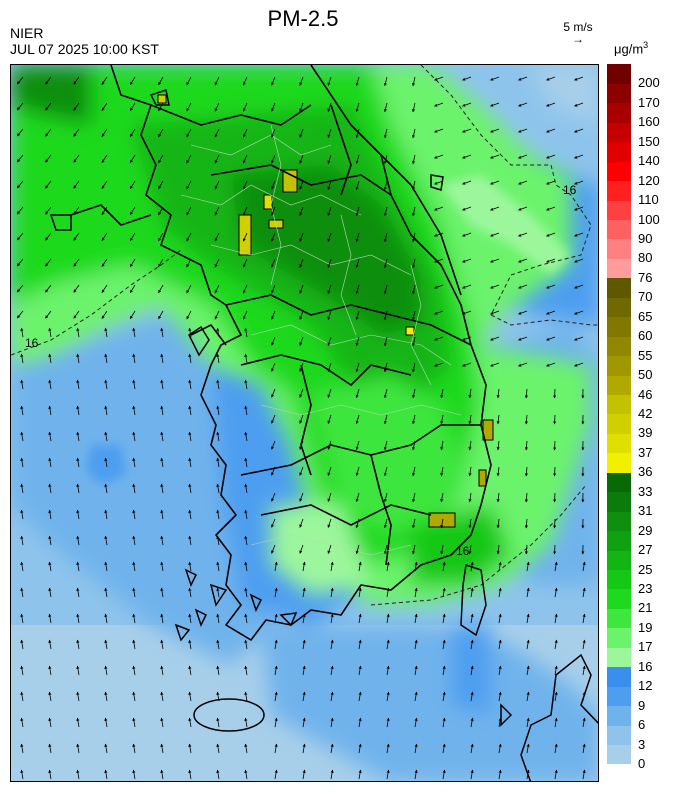 This screenshot has height=795, width=673. I want to click on legend-label: 90, so click(645, 238).